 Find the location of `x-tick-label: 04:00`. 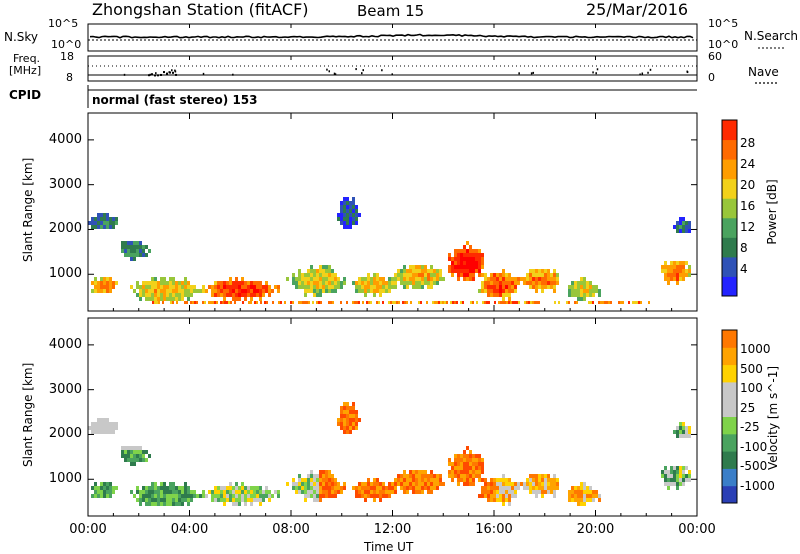

x-tick-label: 04:00 is located at coordinates (189, 529).